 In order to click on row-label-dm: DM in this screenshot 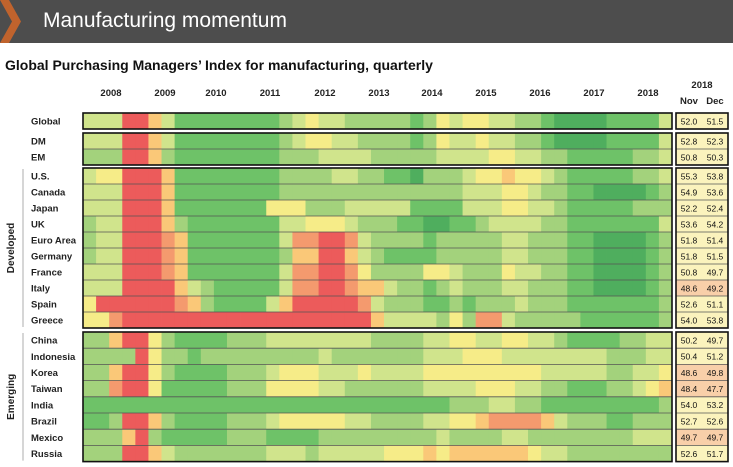, I will do `click(38, 142)`.